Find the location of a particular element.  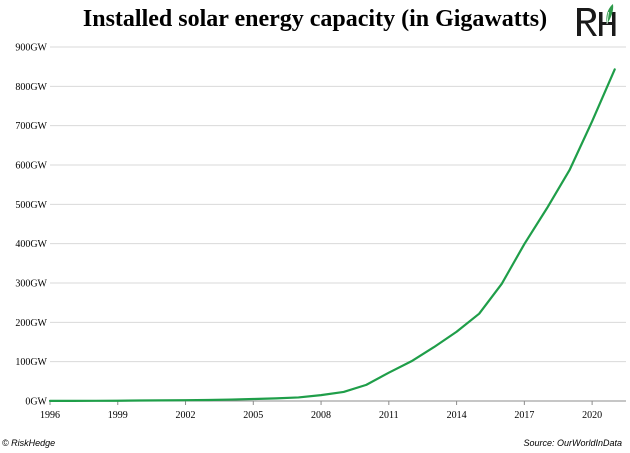

x-tick-label: 2008 is located at coordinates (321, 415).